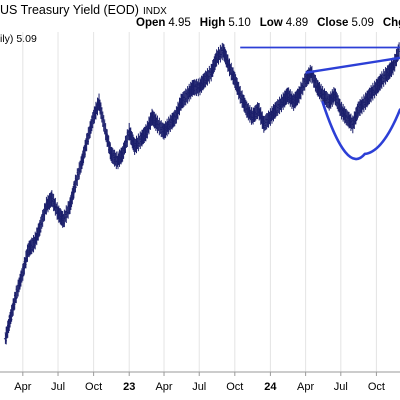 The height and width of the screenshot is (400, 400). What do you see at coordinates (362, 23) in the screenshot?
I see `close-value: 5.09` at bounding box center [362, 23].